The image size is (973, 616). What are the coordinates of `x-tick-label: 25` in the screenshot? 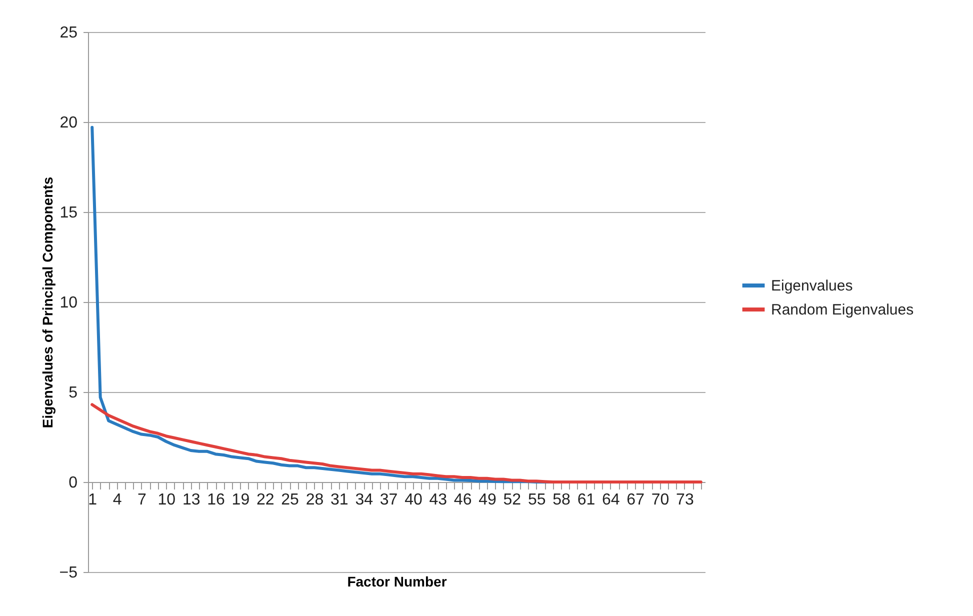 It's located at (290, 500).